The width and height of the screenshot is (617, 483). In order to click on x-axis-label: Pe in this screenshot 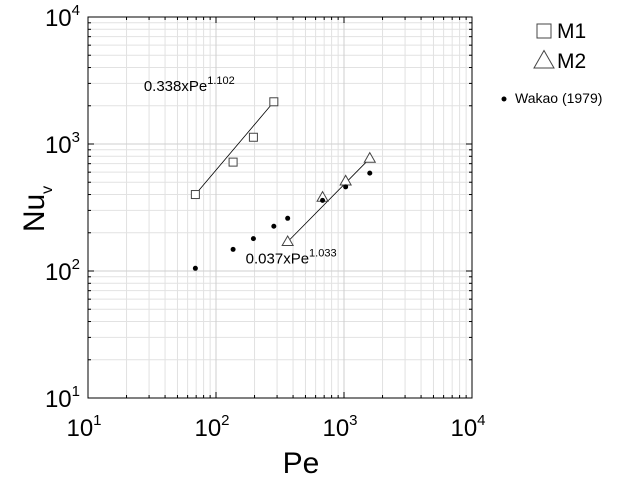, I will do `click(301, 463)`.